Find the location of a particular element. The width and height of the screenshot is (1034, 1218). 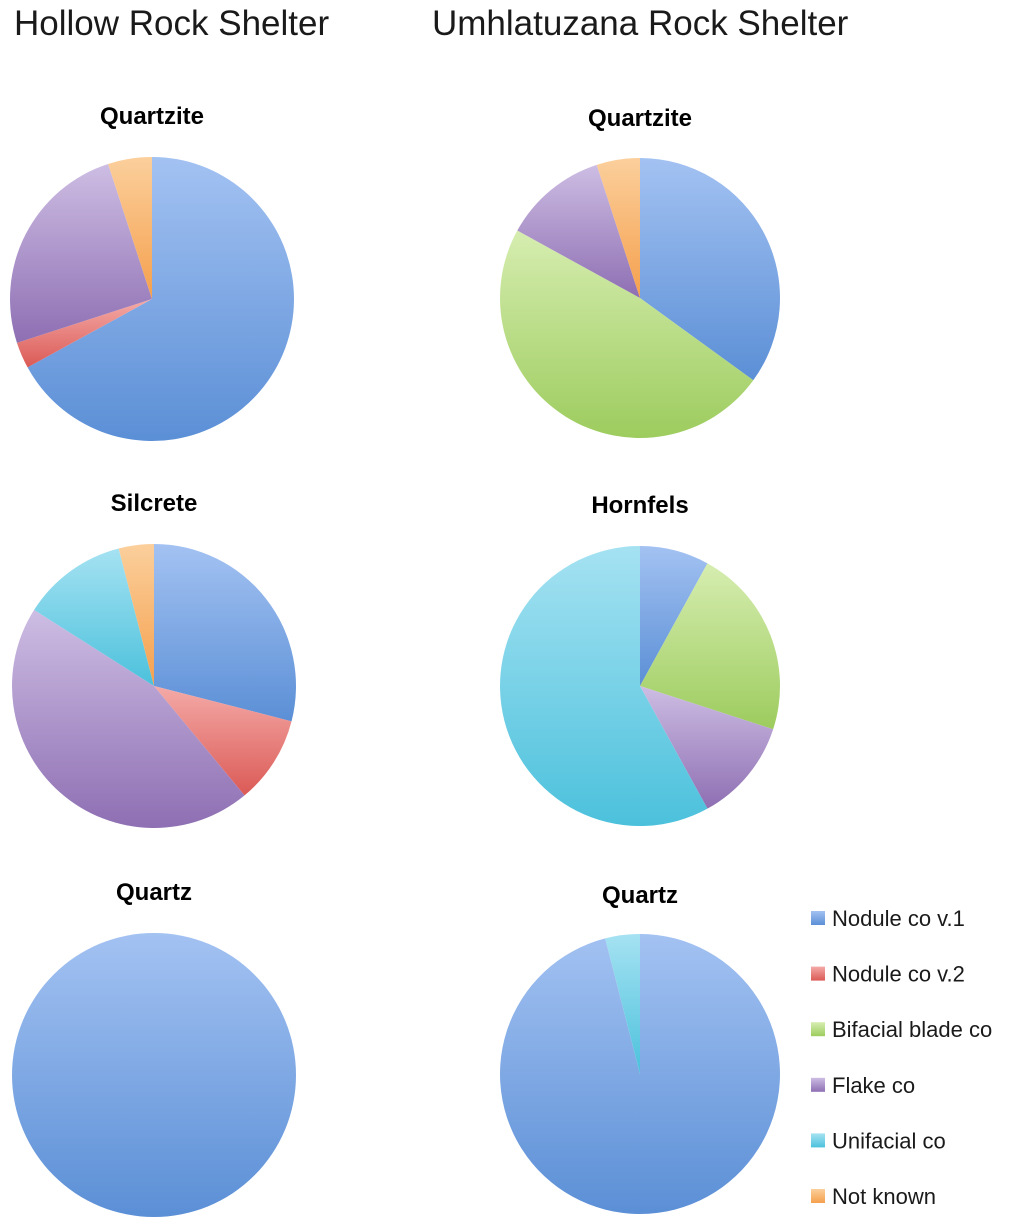

legend-item-nodule-co-v-2: Nodule co v.2 is located at coordinates (888, 974).